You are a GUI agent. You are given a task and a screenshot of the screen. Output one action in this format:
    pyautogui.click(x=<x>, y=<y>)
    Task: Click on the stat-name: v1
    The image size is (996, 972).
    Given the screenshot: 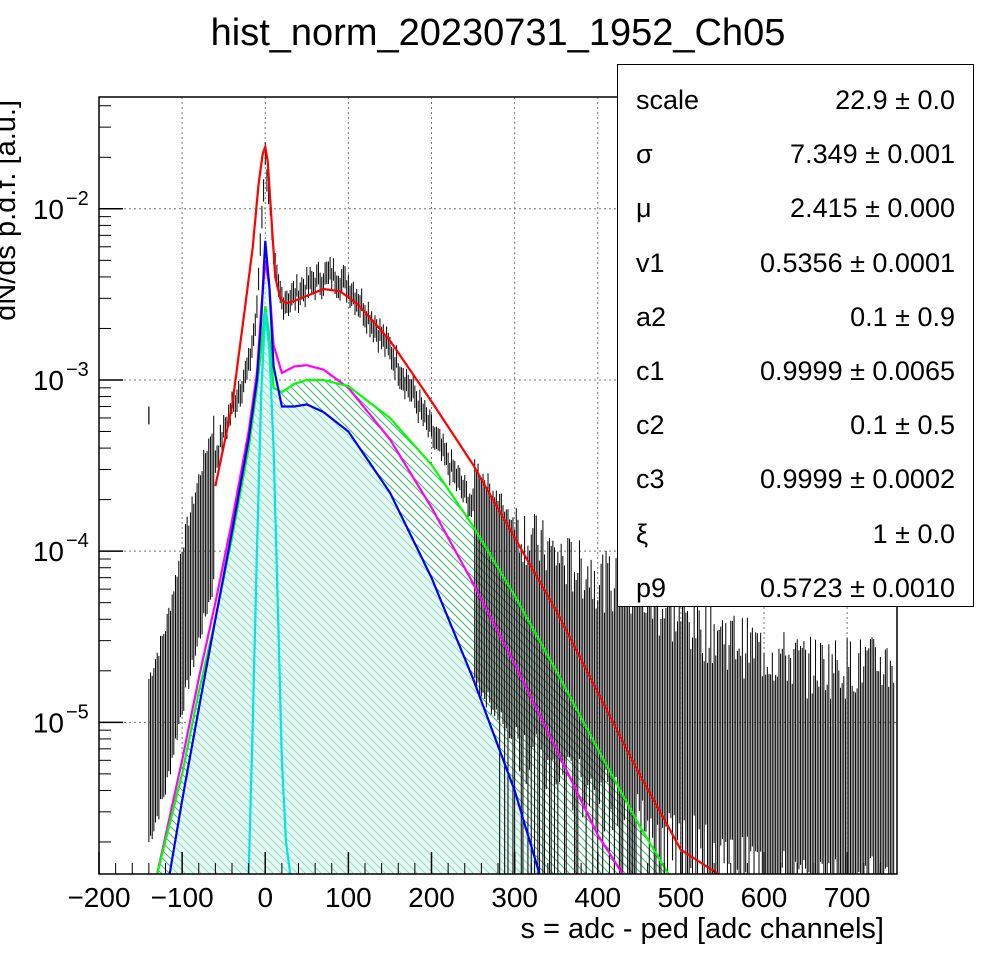 What is the action you would take?
    pyautogui.click(x=650, y=262)
    